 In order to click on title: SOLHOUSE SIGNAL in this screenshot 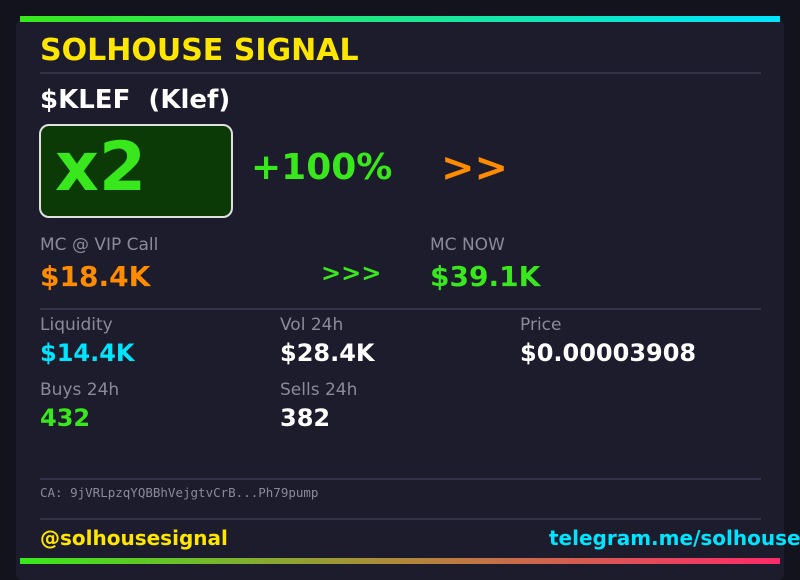, I will do `click(199, 50)`.